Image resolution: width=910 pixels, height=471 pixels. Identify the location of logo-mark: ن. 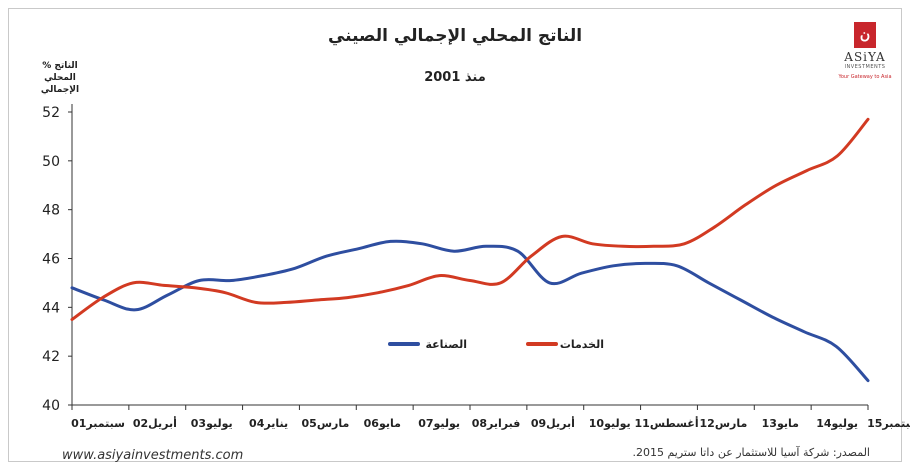
(865, 35).